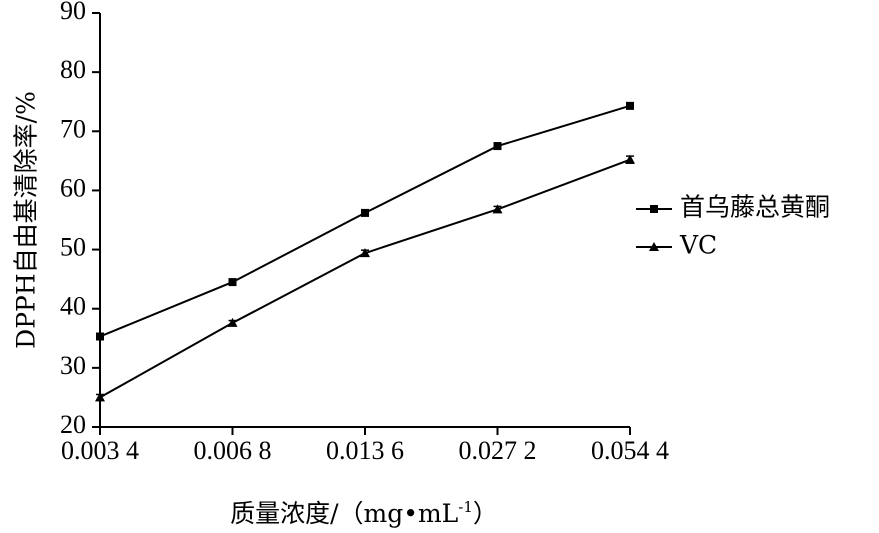  What do you see at coordinates (100, 450) in the screenshot?
I see `x-tick-label: 0.003 4` at bounding box center [100, 450].